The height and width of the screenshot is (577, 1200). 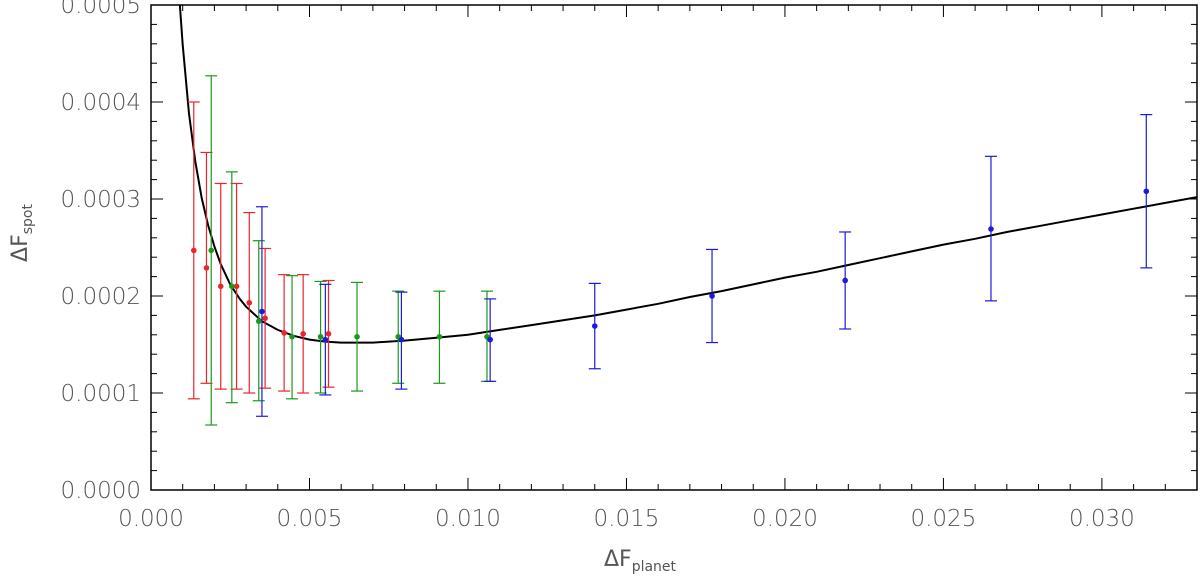 What do you see at coordinates (101, 394) in the screenshot?
I see `y-tick-label: 0.0001` at bounding box center [101, 394].